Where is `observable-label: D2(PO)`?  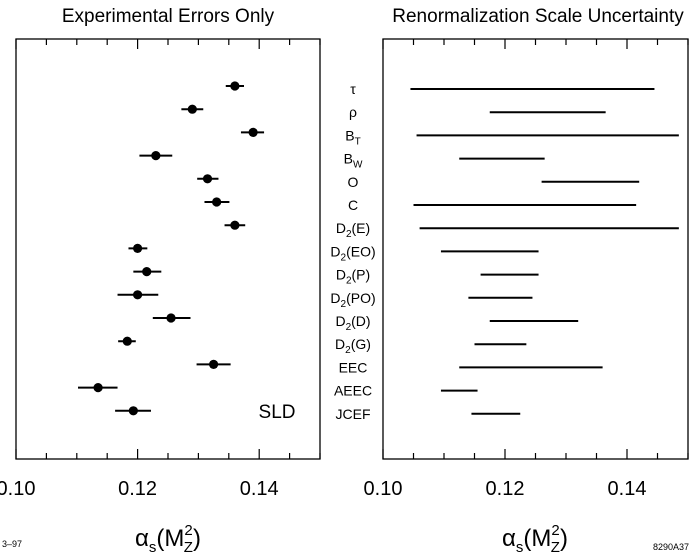
observable-label: D2(PO) is located at coordinates (352, 300).